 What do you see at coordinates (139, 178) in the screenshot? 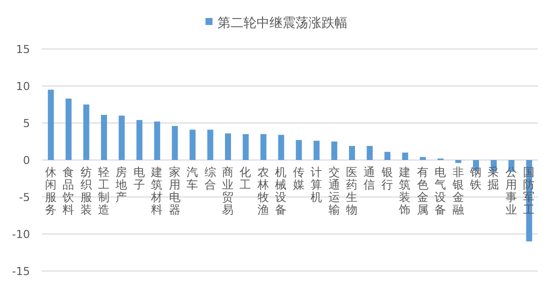
I see `x-tick-label: 电子` at bounding box center [139, 178].